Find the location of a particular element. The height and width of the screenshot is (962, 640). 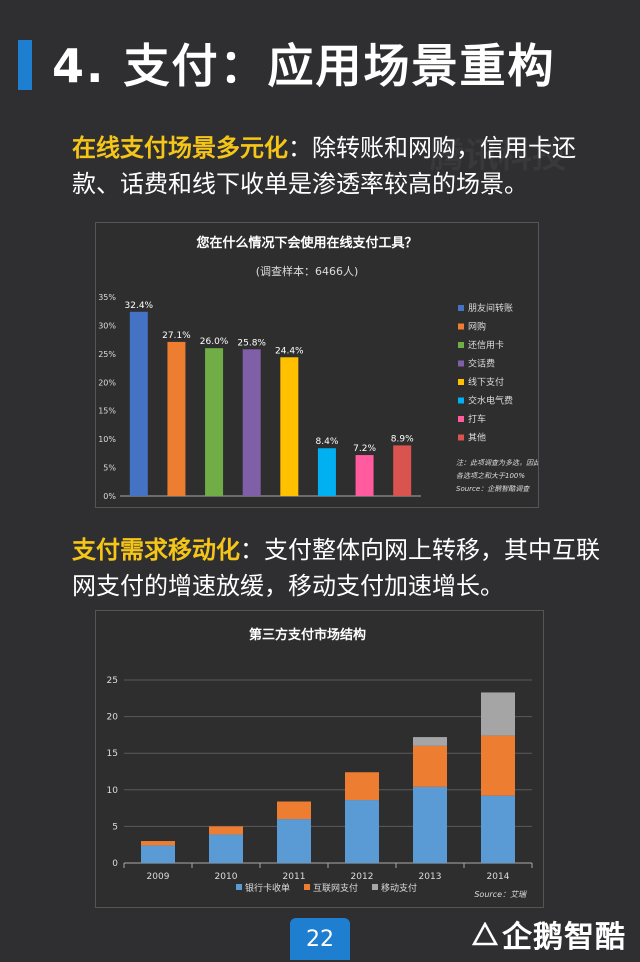

section1-paragraph: 在线支付场景多元化：除转账和网购，信用卡还款、话费和线下收单是渗透率较高的场景。 is located at coordinates (347, 166).